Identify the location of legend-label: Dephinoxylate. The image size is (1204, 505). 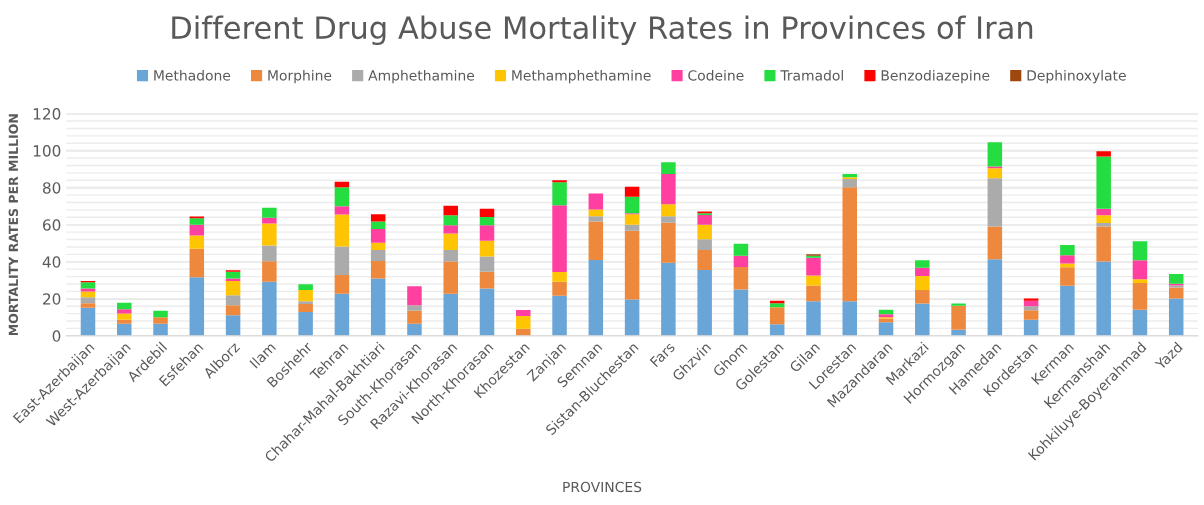
(1076, 76).